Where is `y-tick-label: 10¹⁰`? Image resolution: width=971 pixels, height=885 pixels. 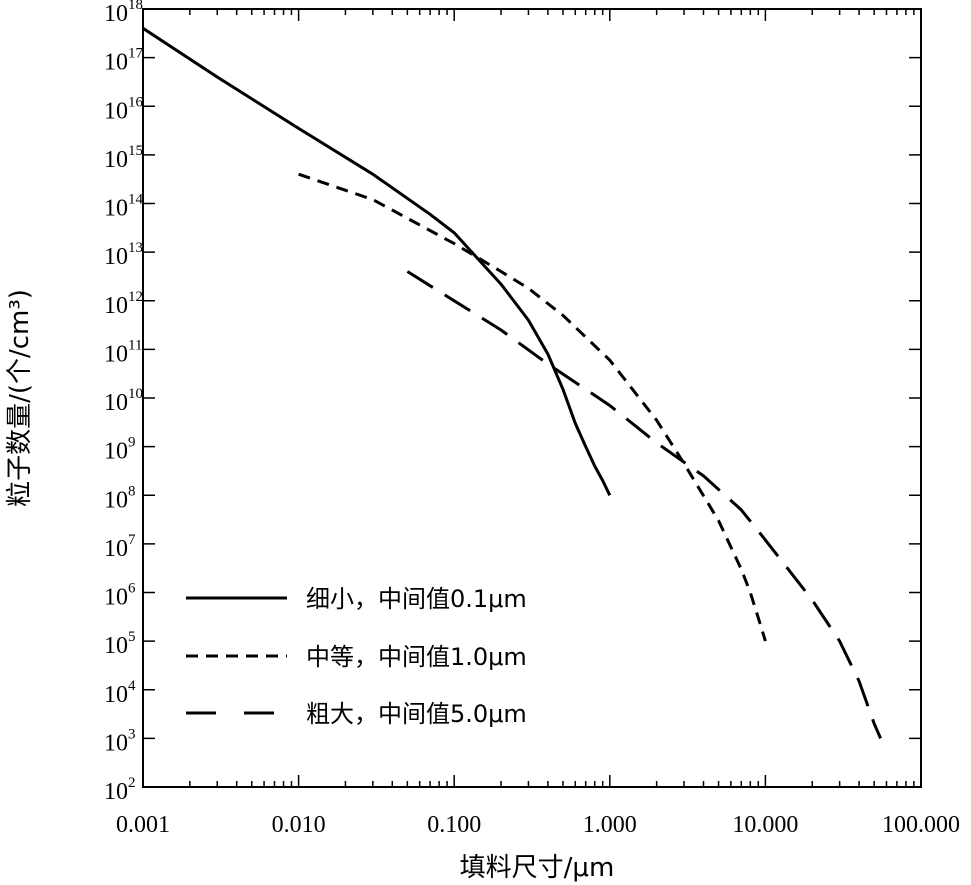 y-tick-label: 10¹⁰ is located at coordinates (123, 401).